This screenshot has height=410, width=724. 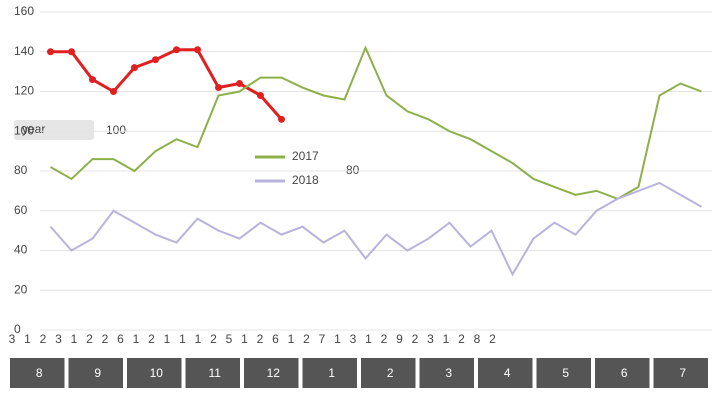 I want to click on annotation: 80, so click(x=353, y=170).